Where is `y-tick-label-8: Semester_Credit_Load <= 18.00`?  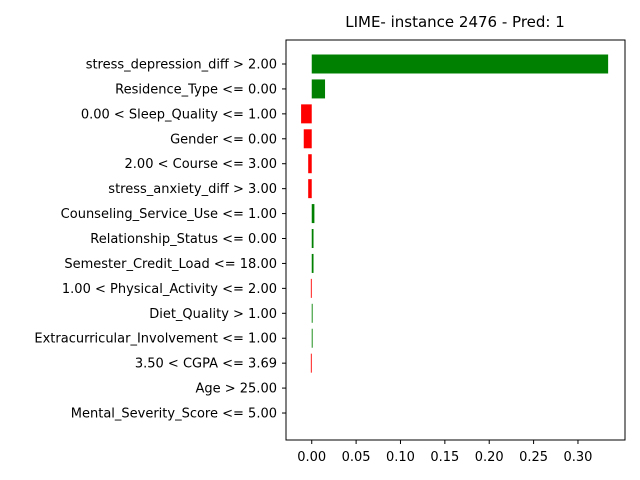 y-tick-label-8: Semester_Credit_Load <= 18.00 is located at coordinates (170, 264).